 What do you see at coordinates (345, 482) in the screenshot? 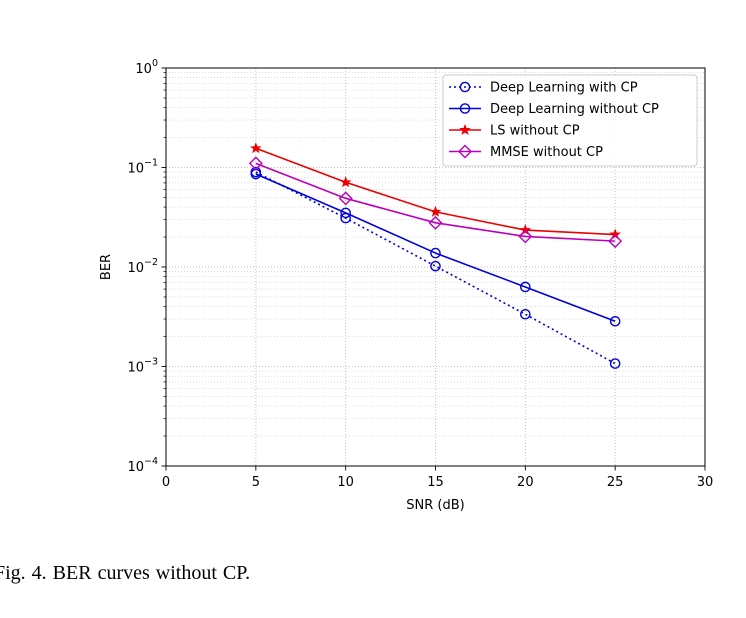
I see `x-tick-label: 10` at bounding box center [345, 482].